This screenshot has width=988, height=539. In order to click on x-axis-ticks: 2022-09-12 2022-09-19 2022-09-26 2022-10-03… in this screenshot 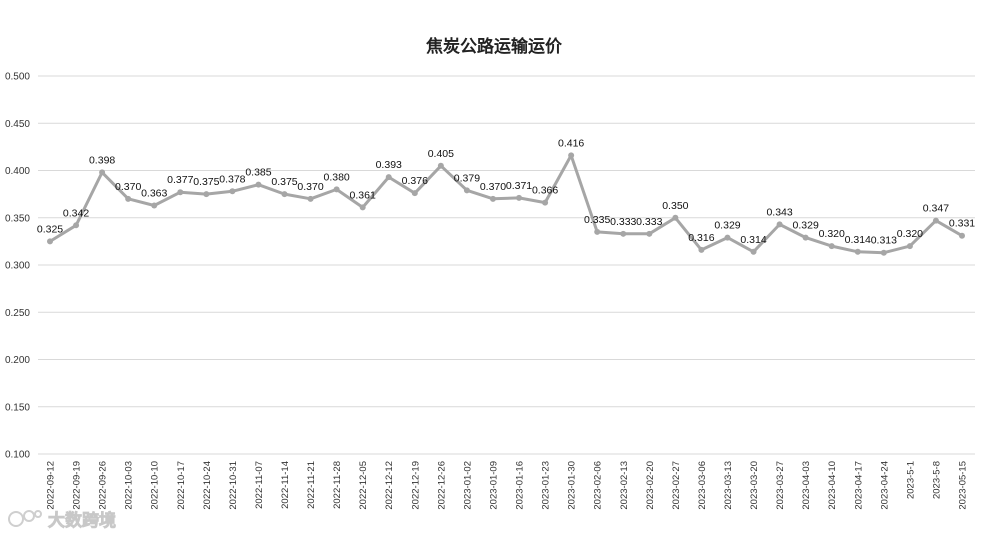, I will do `click(507, 485)`.